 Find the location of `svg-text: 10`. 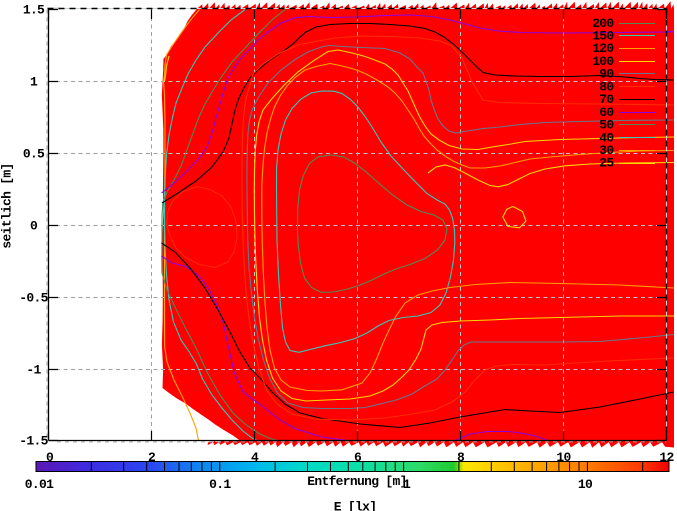

svg-text: 10 is located at coordinates (585, 484).